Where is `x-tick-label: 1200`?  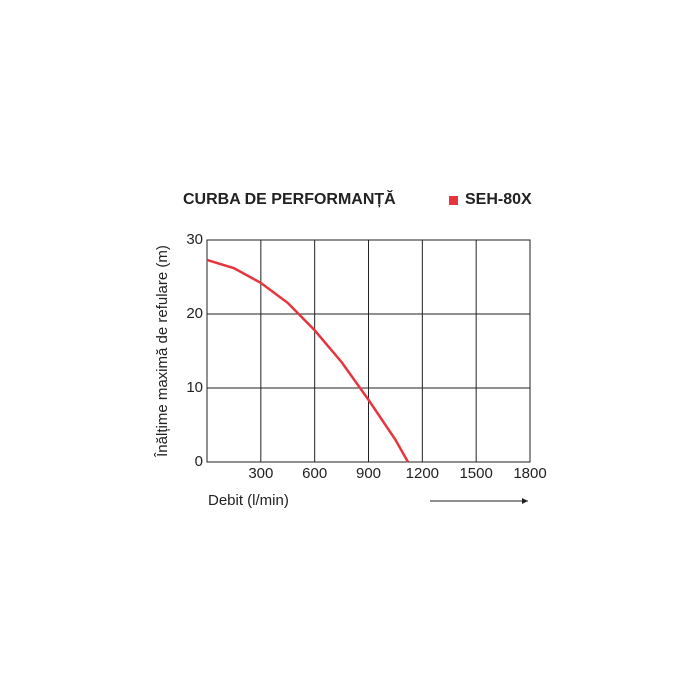 x-tick-label: 1200 is located at coordinates (422, 473).